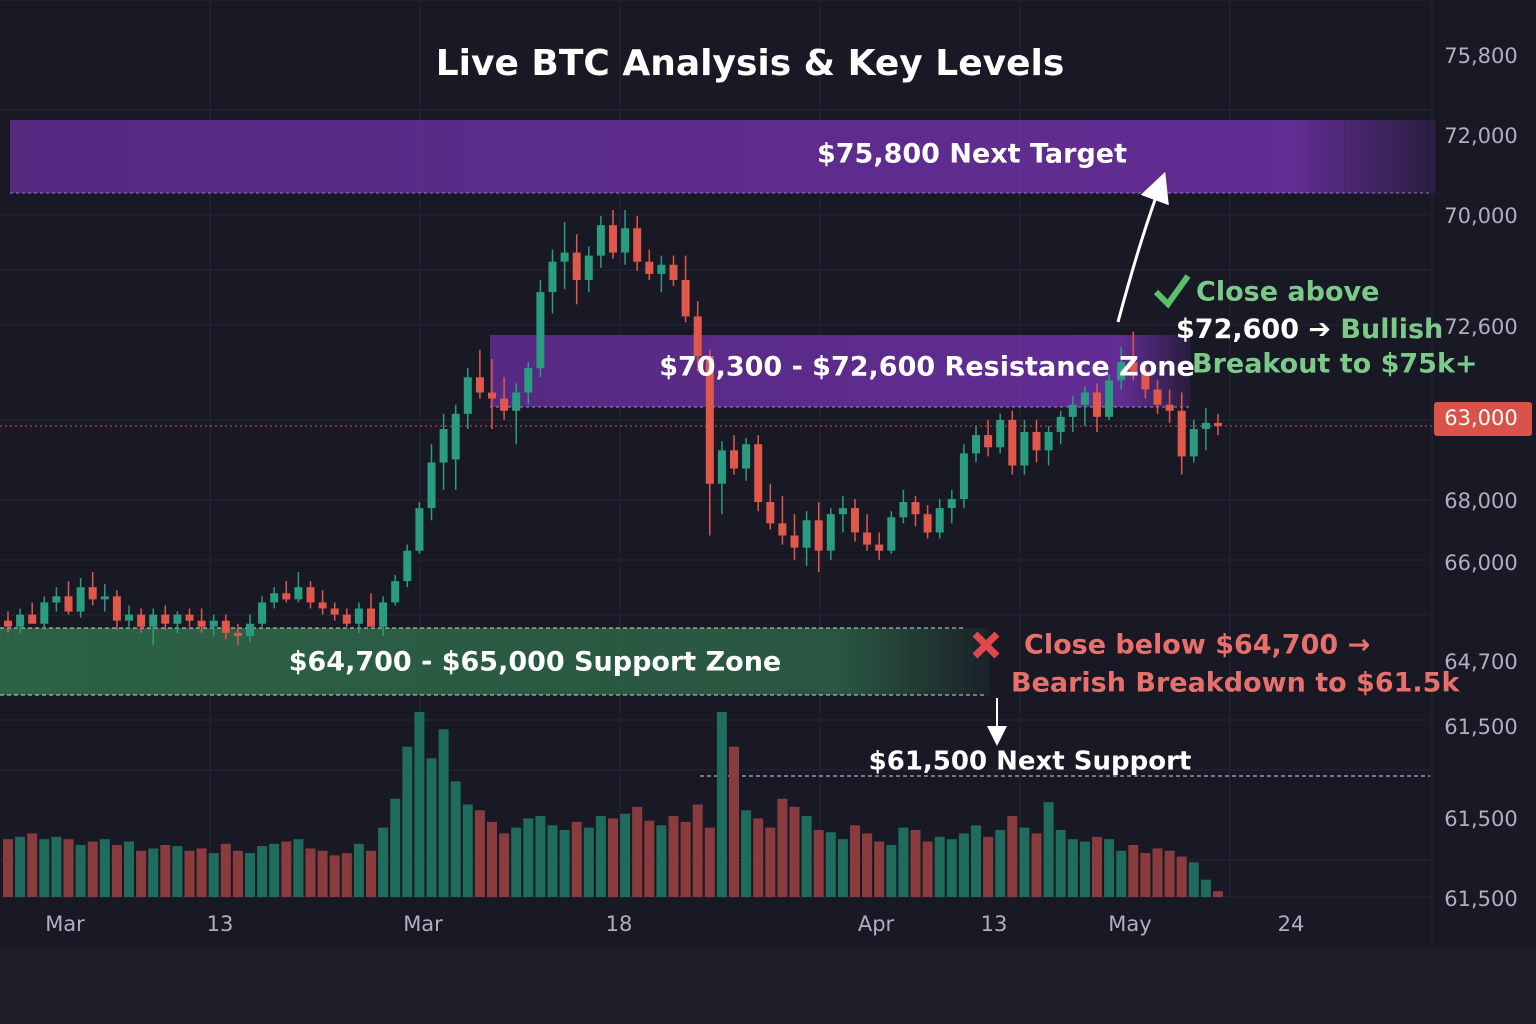 Image resolution: width=1536 pixels, height=1024 pixels. Describe the element at coordinates (1129, 924) in the screenshot. I see `x-tick-label: May` at that location.